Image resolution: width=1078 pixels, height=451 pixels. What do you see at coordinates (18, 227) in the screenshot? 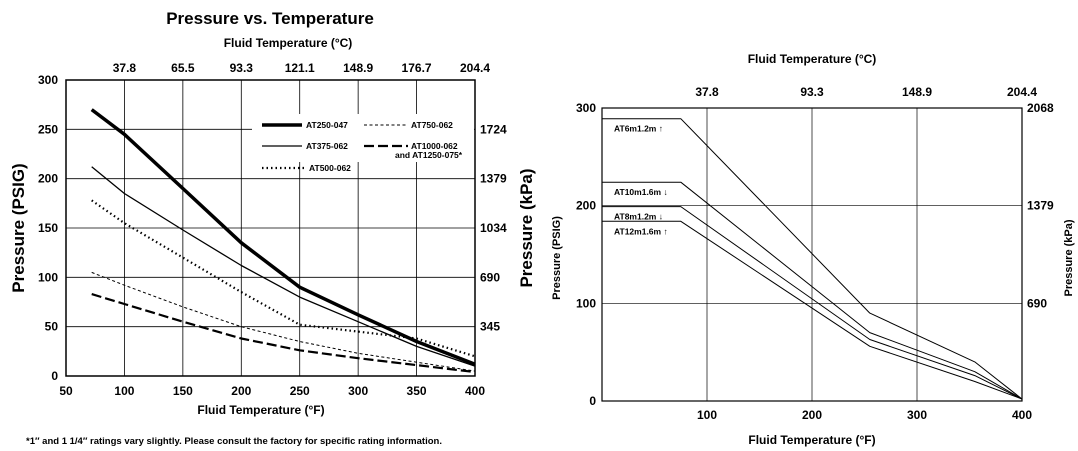
I see `chart-left-y-axis-title: Pressure (PSIG)` at bounding box center [18, 227].